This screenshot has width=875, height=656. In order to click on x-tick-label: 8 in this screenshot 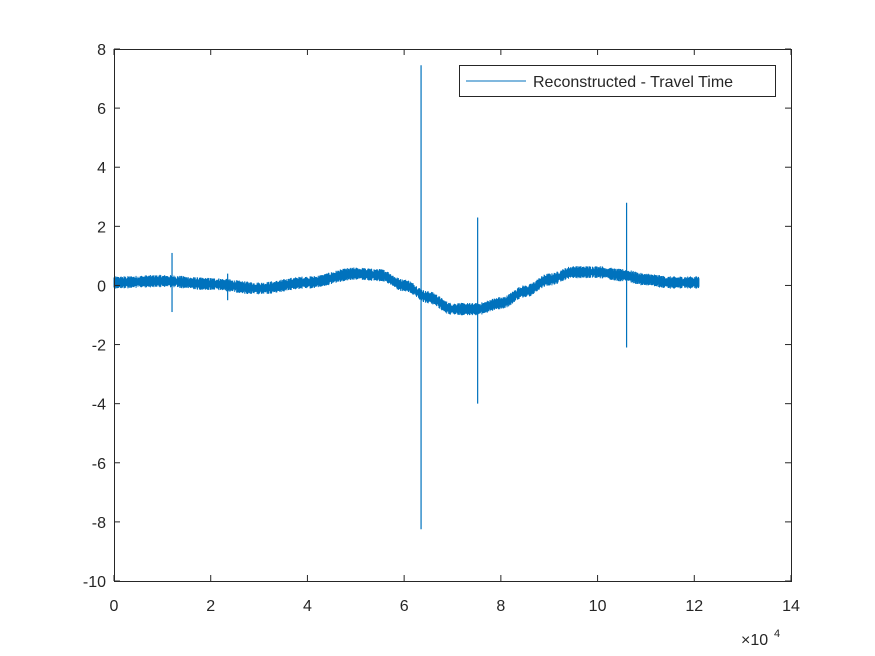, I will do `click(500, 606)`.